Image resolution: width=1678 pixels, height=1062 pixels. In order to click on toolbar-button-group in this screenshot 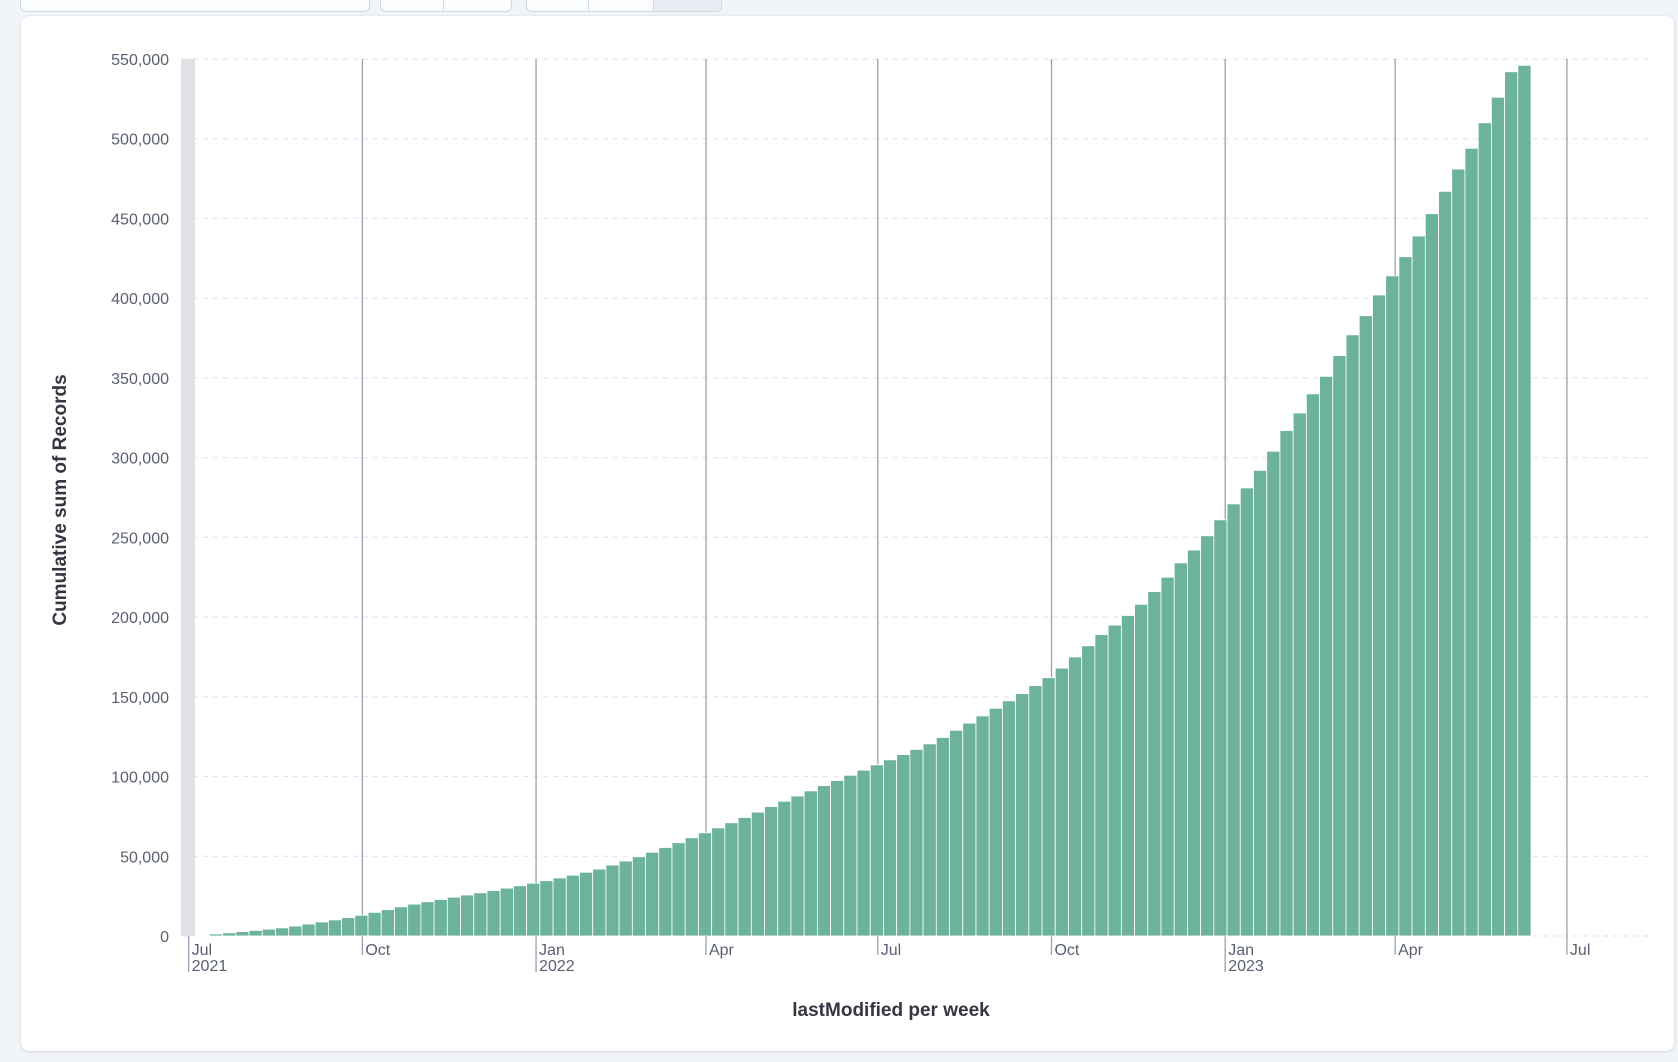, I will do `click(446, 6)`.